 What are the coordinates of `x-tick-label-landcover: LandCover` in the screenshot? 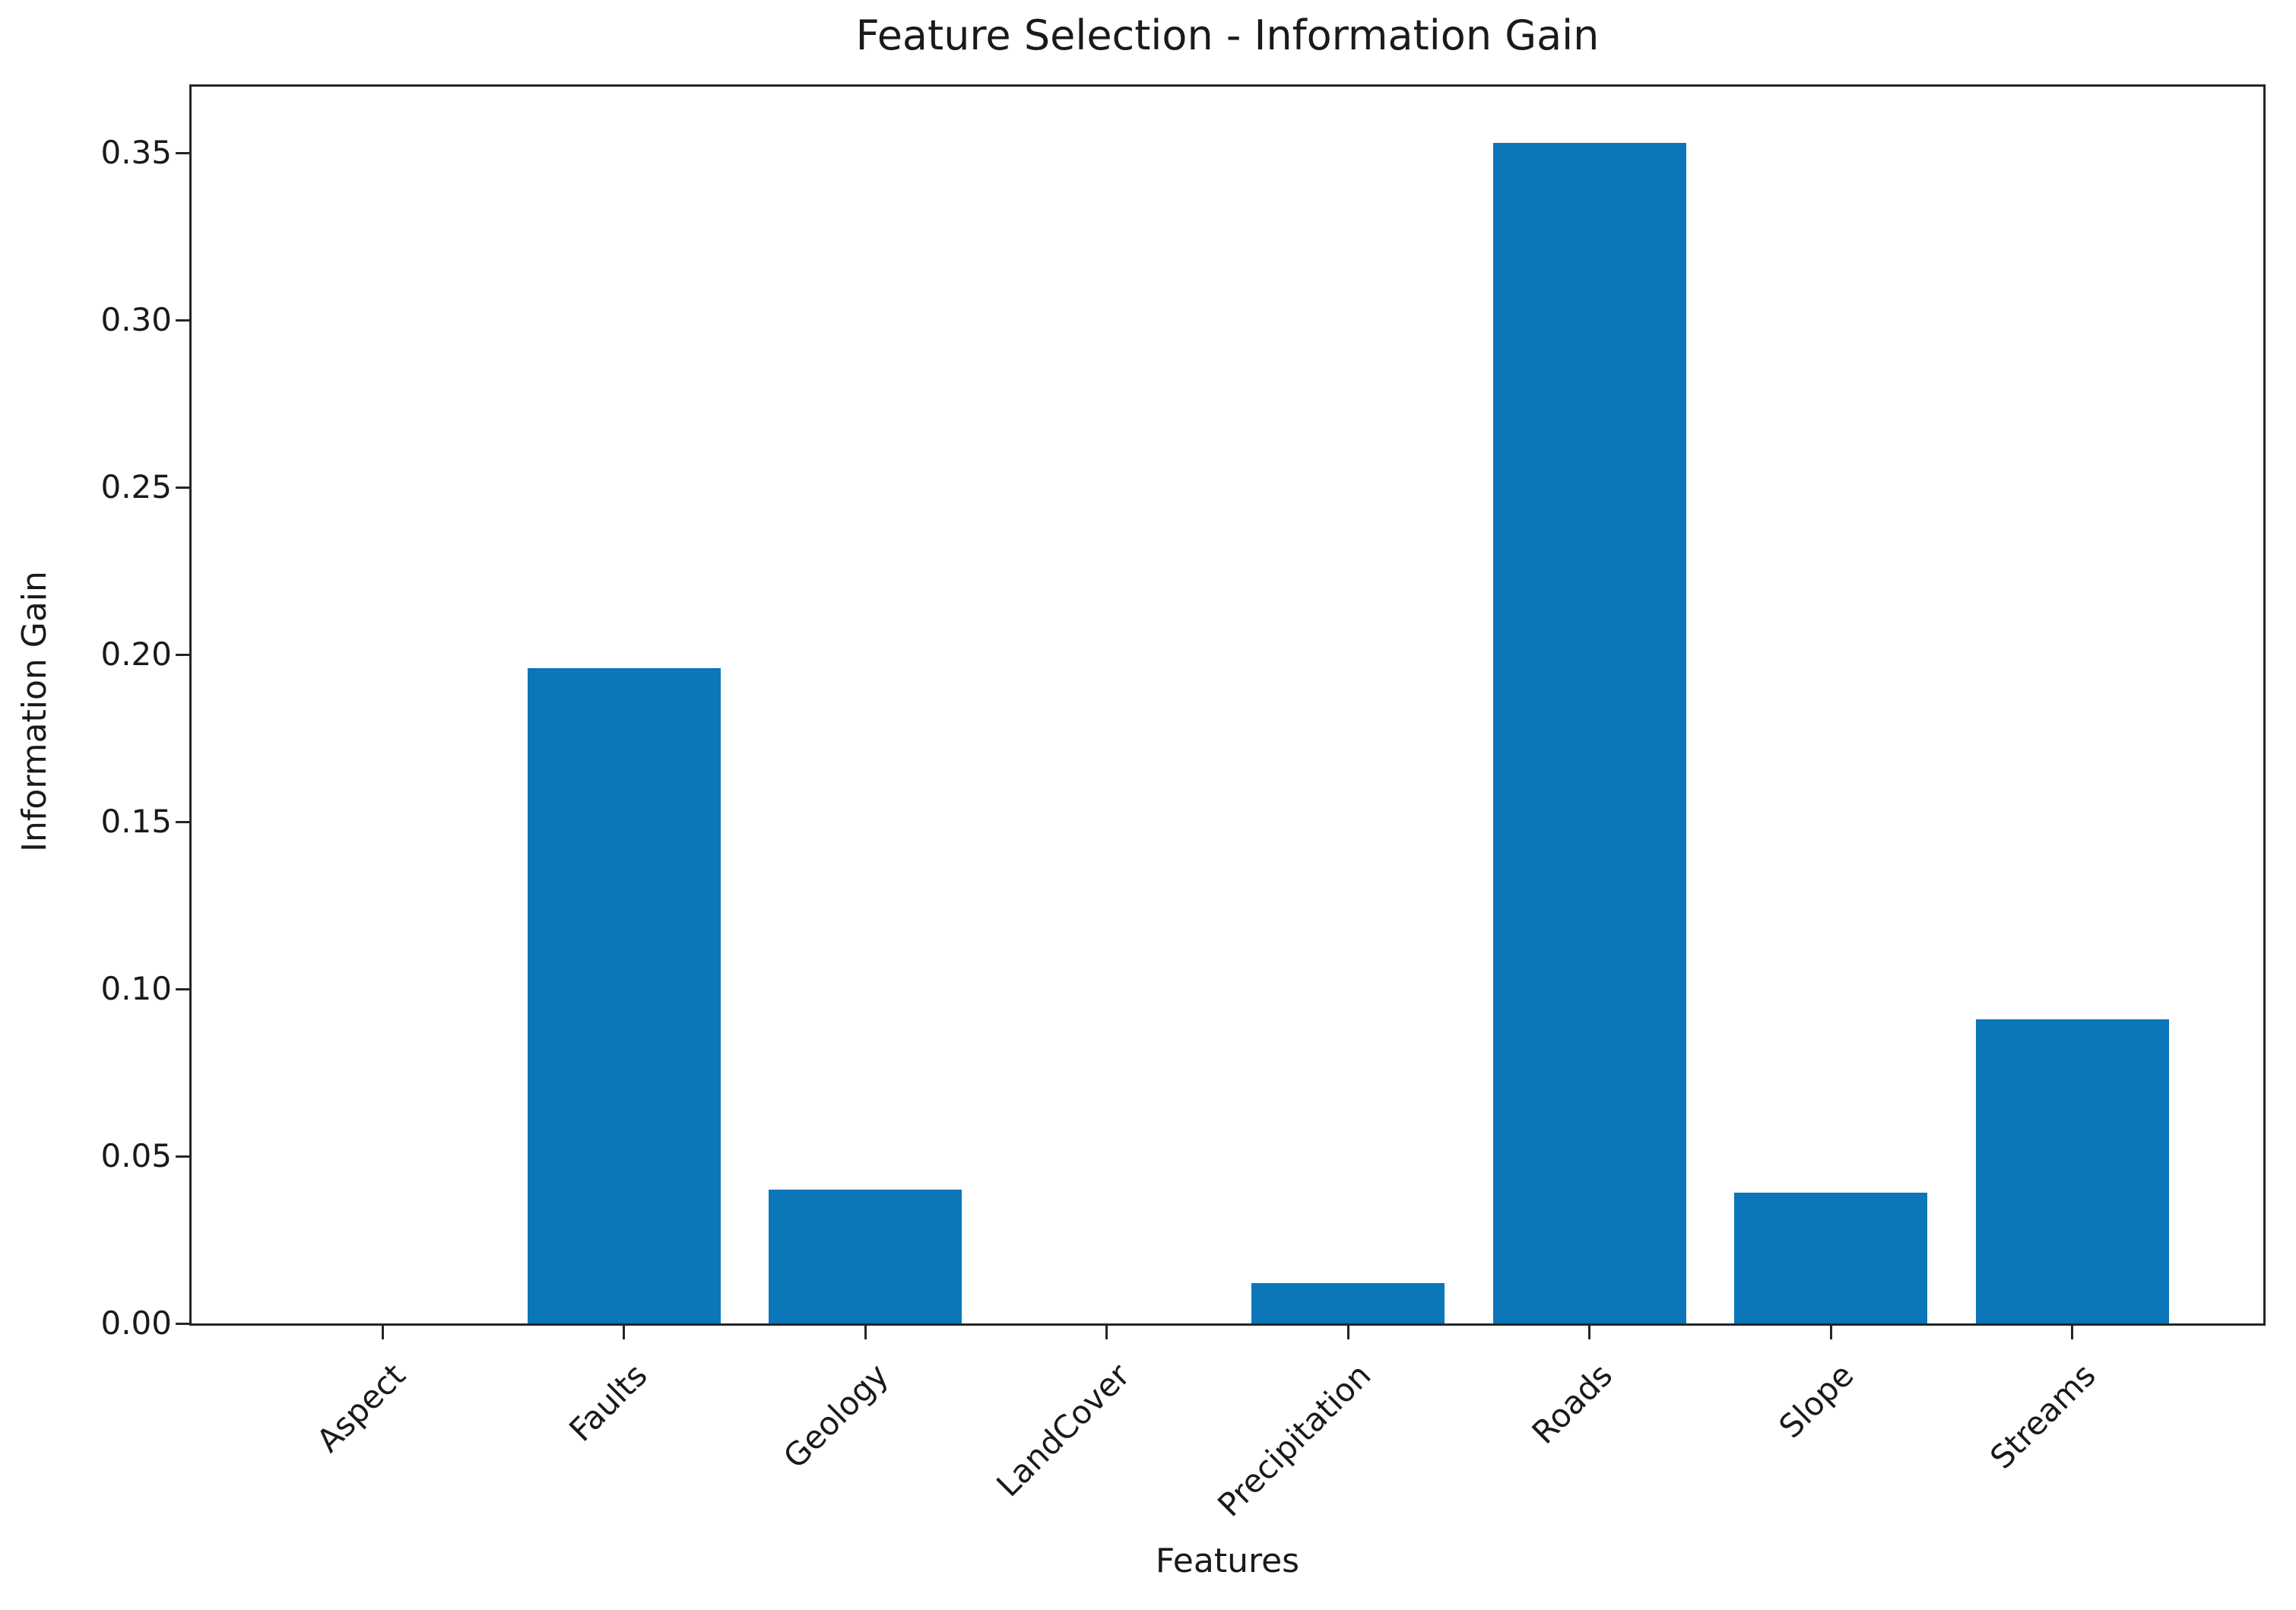 It's located at (1063, 1430).